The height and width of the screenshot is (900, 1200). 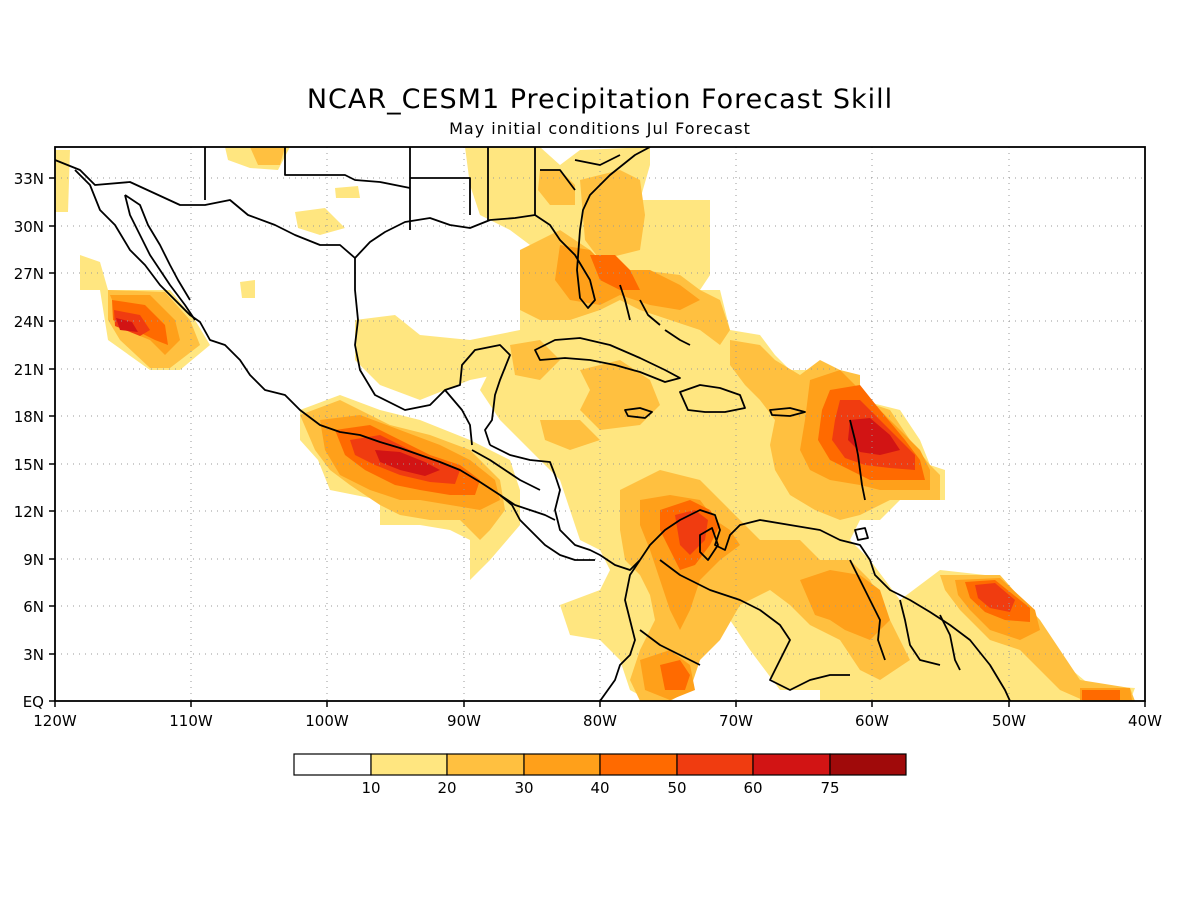 I want to click on lat-label: 24N, so click(x=29, y=322).